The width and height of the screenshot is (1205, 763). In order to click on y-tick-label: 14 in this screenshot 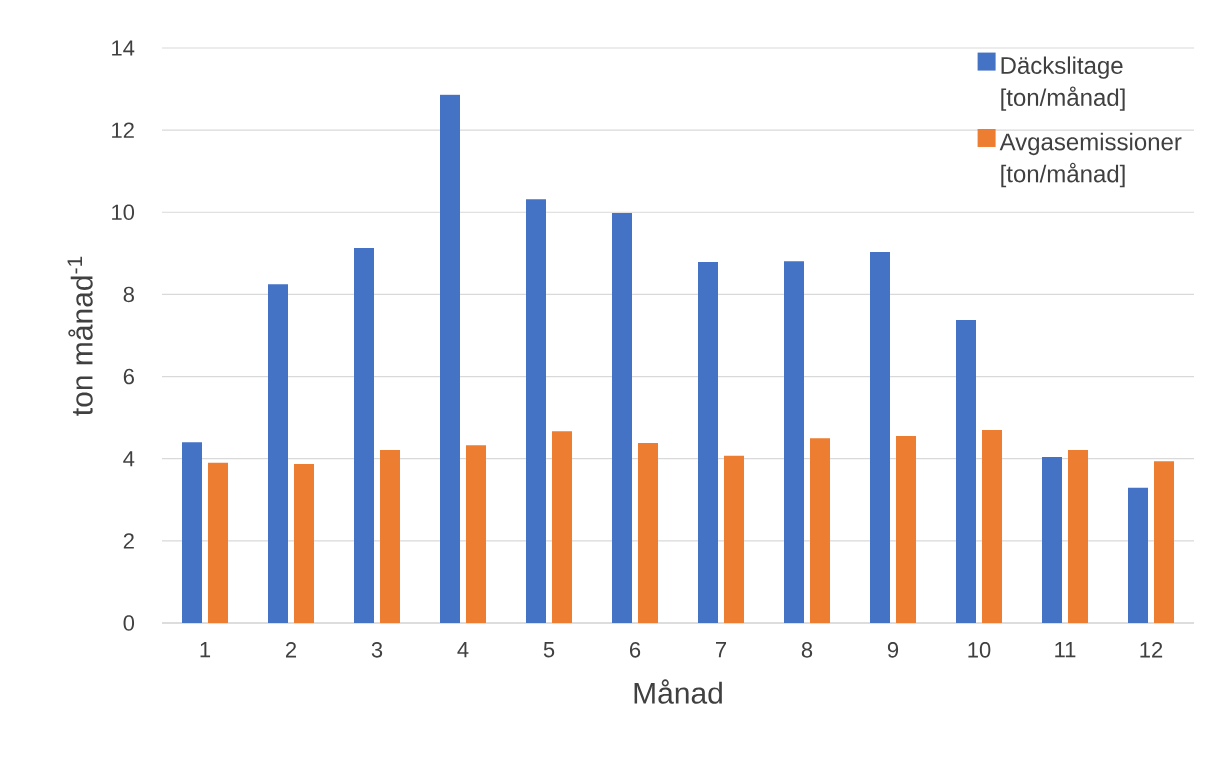, I will do `click(123, 48)`.